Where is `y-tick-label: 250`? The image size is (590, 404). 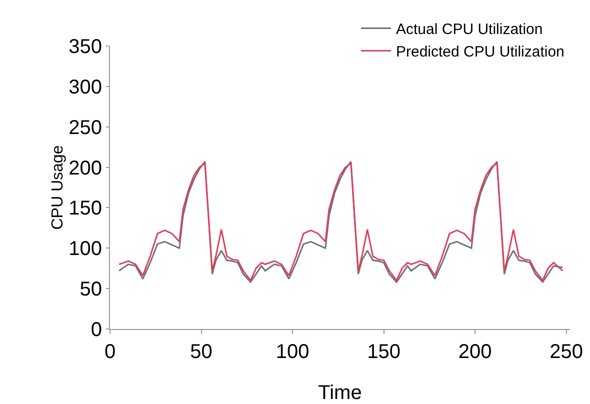 y-tick-label: 250 is located at coordinates (85, 127).